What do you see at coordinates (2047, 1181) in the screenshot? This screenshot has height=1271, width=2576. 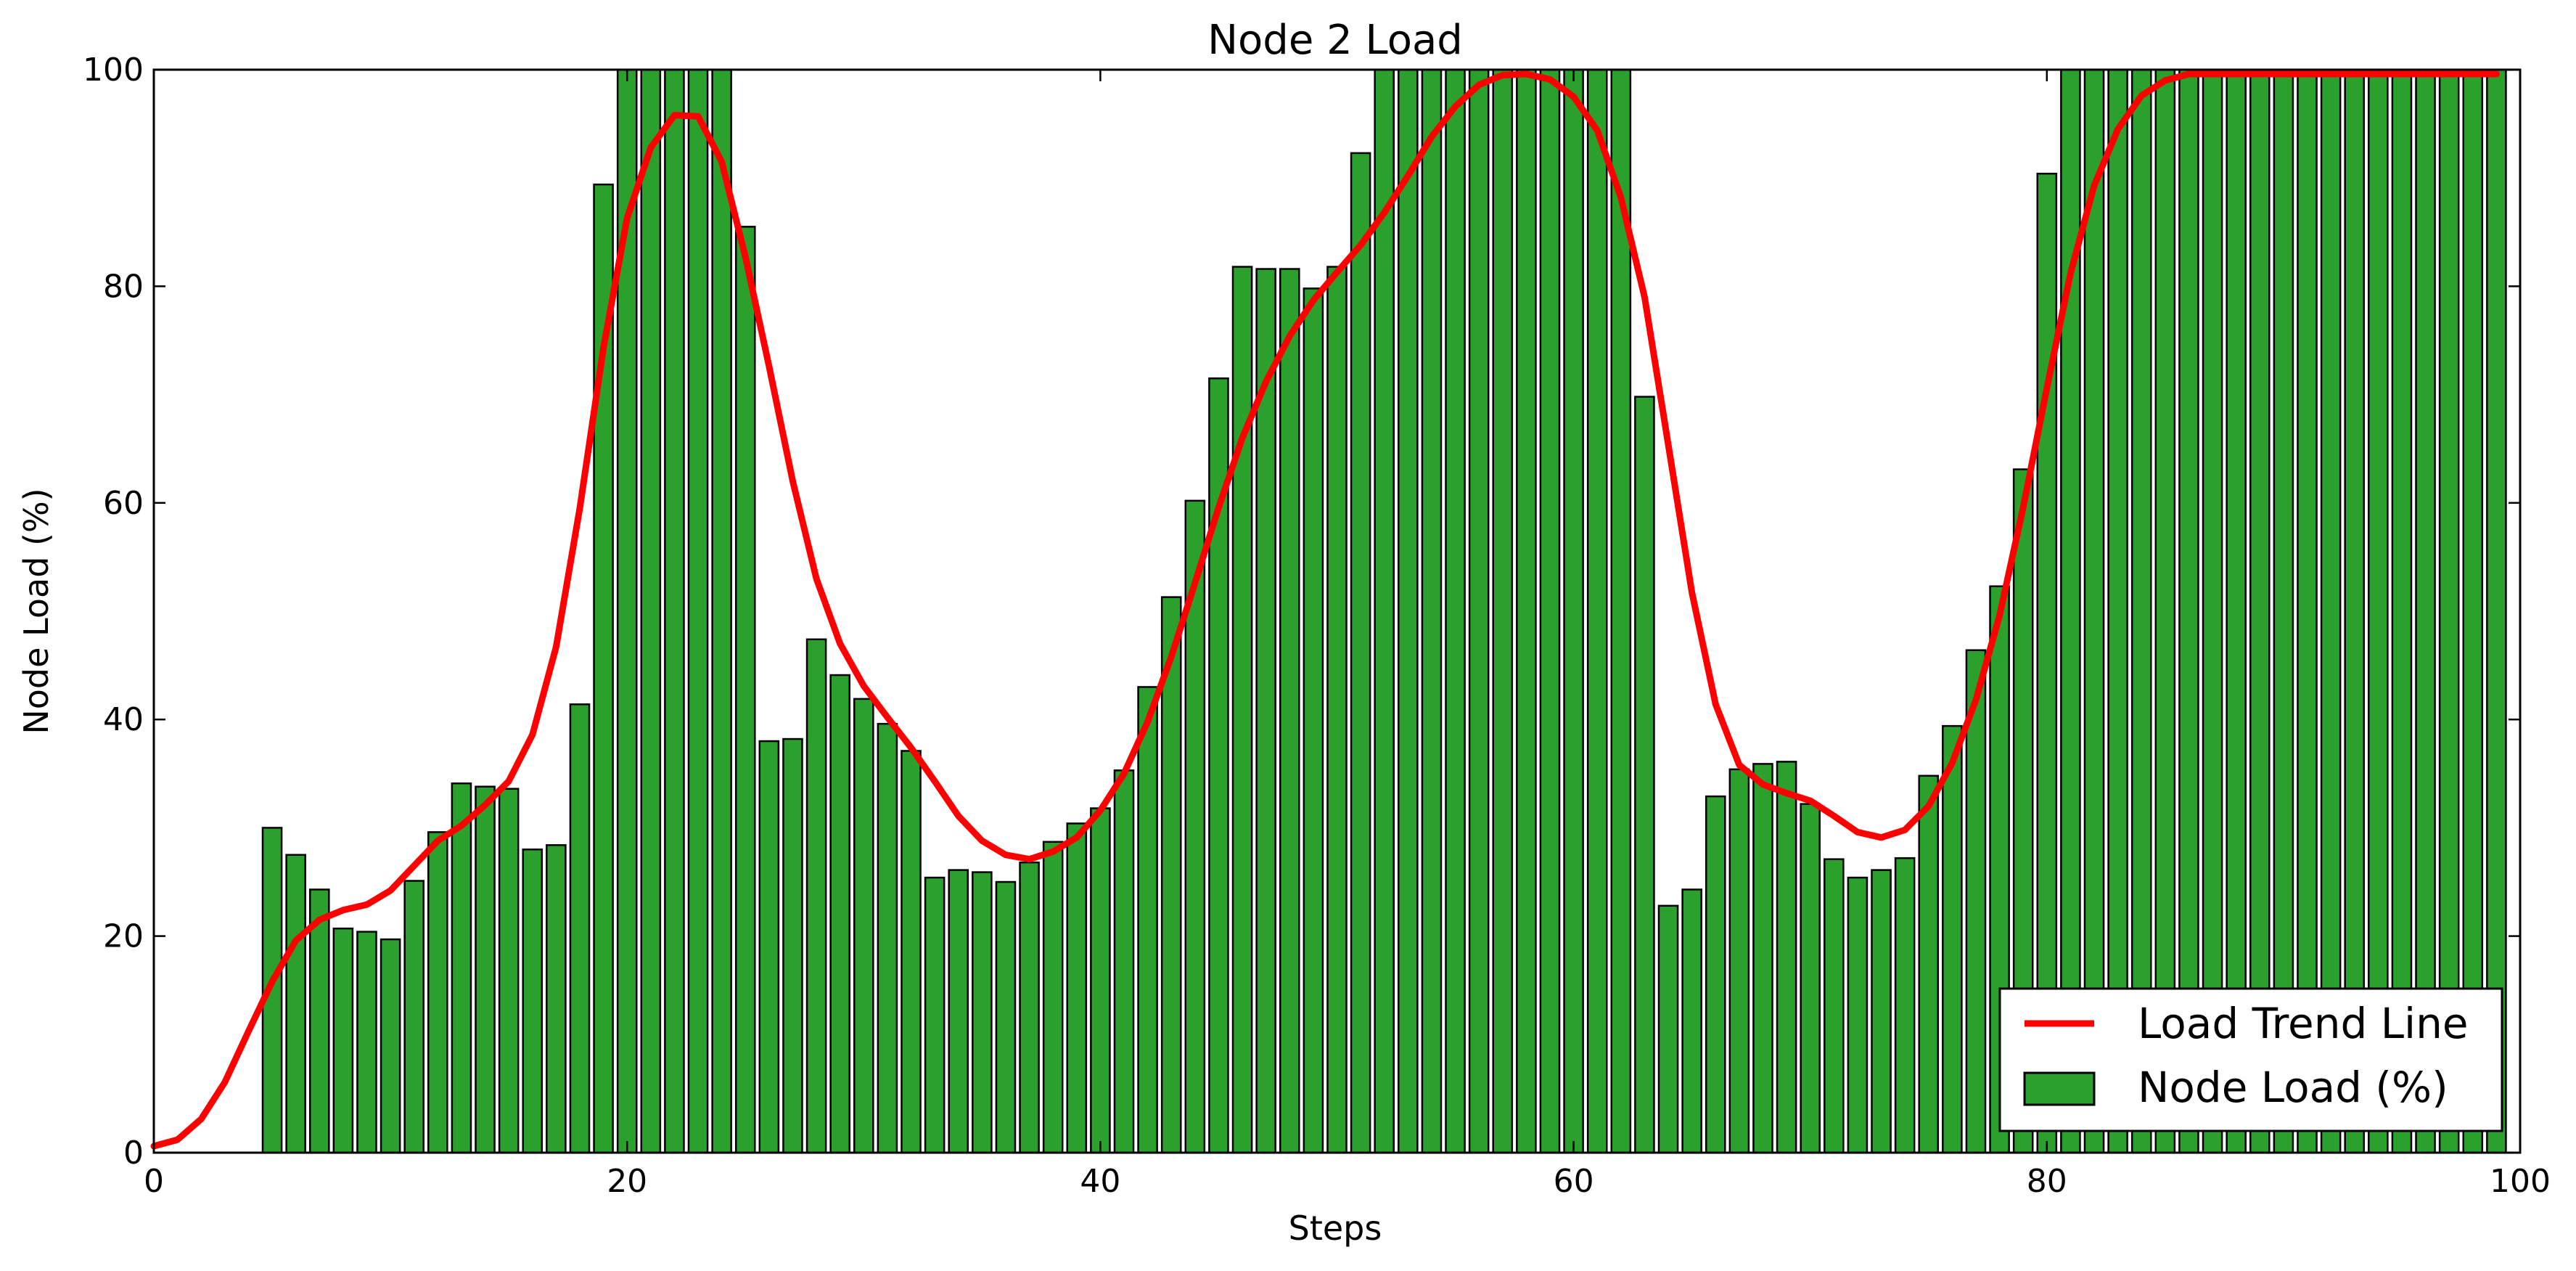 I see `x-tick-label: 80` at bounding box center [2047, 1181].